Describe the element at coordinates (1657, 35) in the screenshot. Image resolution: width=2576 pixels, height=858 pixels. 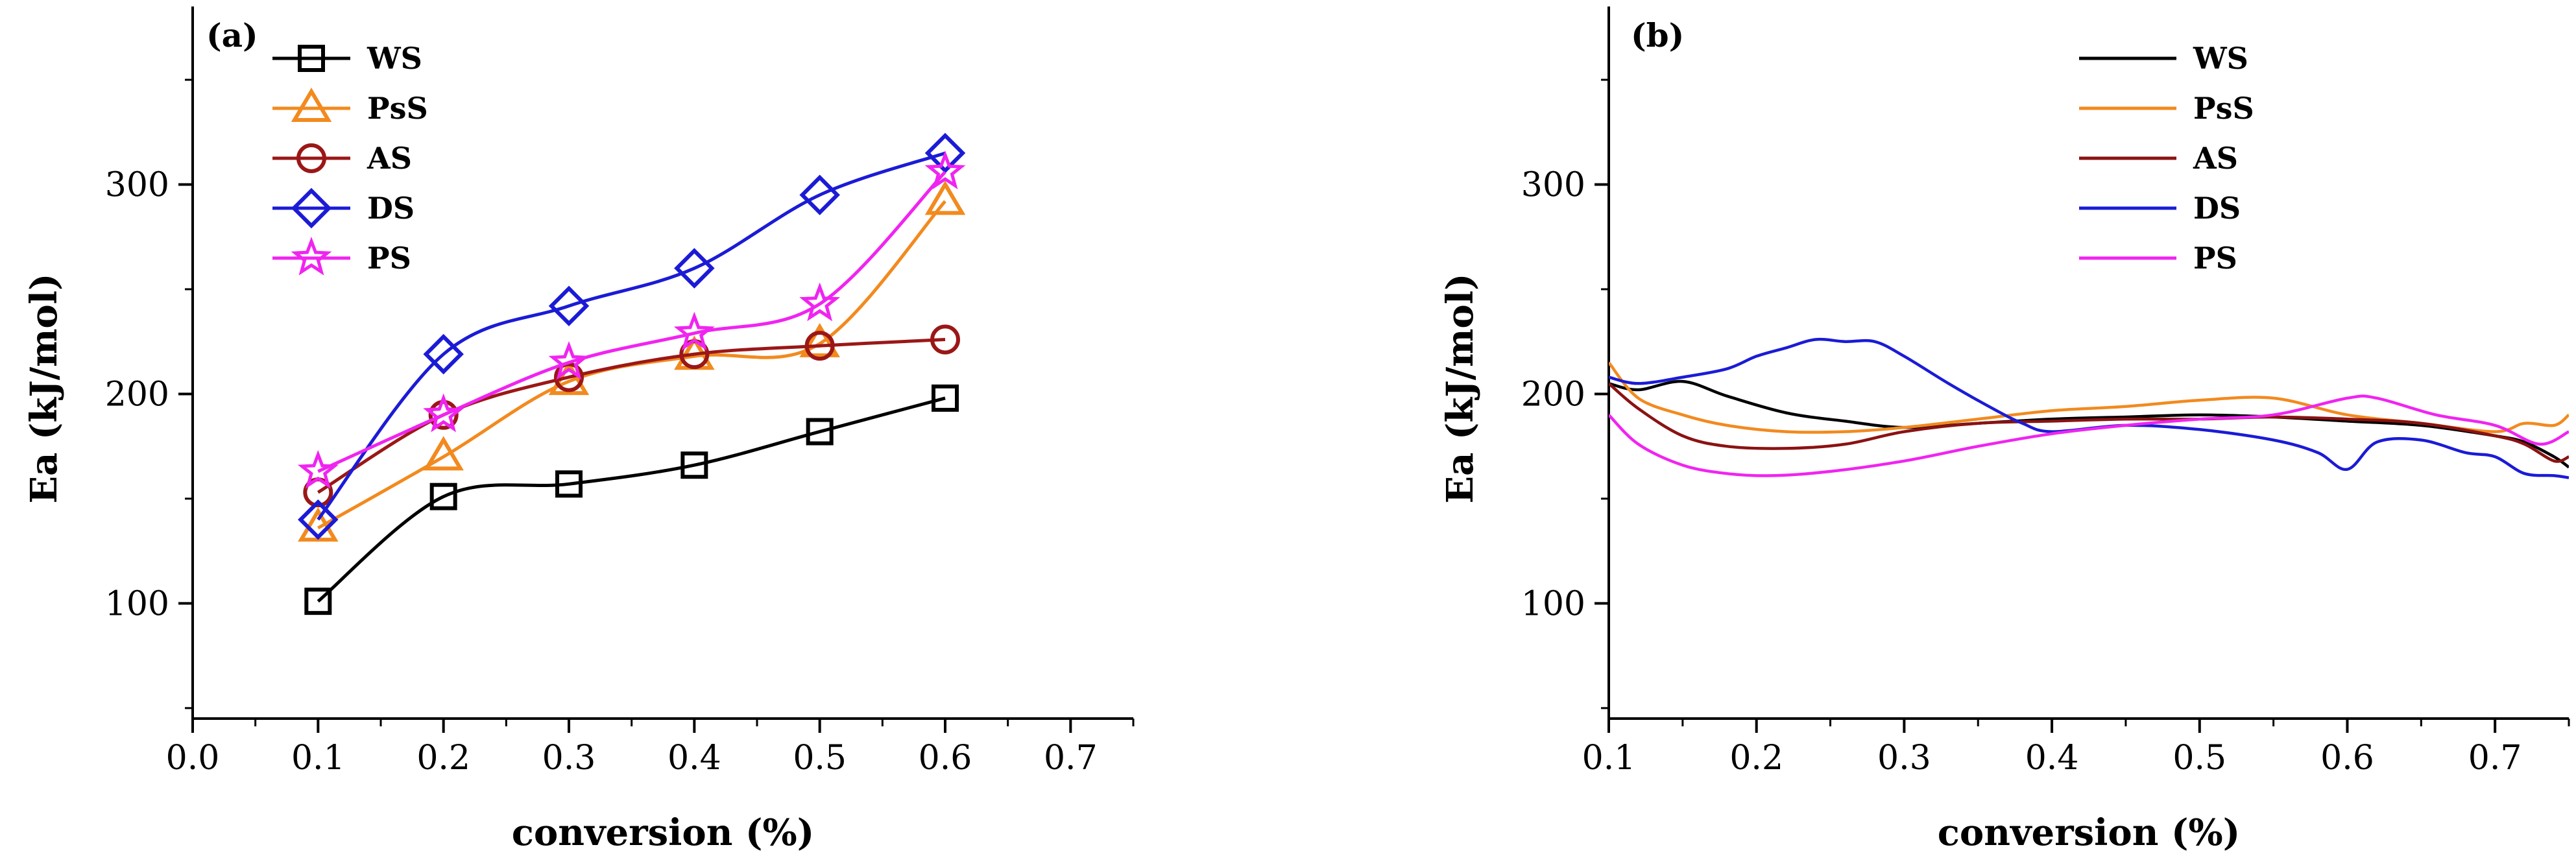
I see `panel-label: (b)` at that location.